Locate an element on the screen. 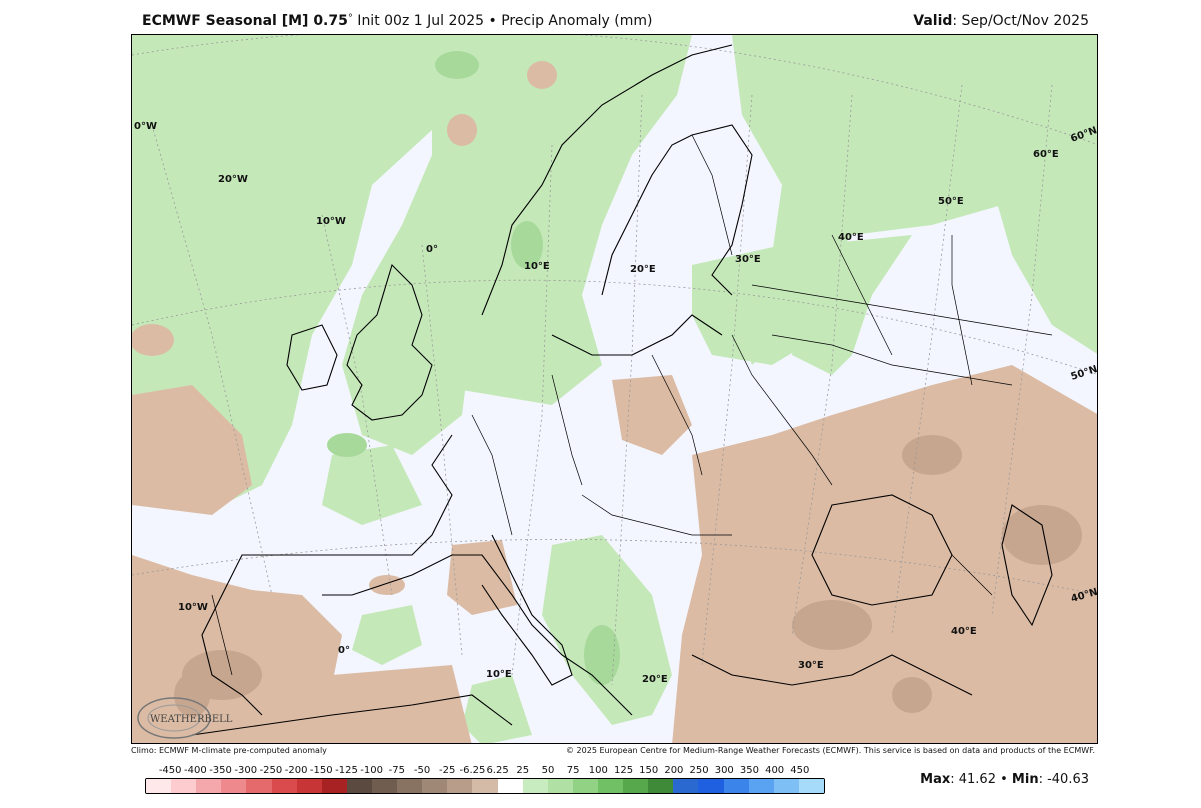 The image size is (1201, 808). colorbar-tick-label: -300 is located at coordinates (246, 770).